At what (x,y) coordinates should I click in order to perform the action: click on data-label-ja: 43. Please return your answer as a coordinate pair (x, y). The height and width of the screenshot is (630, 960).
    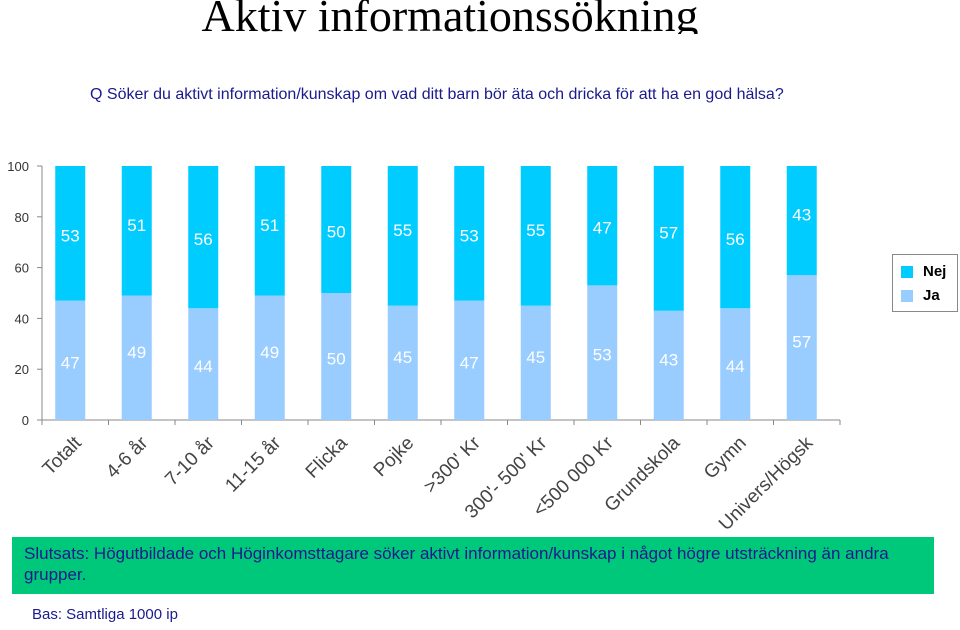
    Looking at the image, I should click on (668, 359).